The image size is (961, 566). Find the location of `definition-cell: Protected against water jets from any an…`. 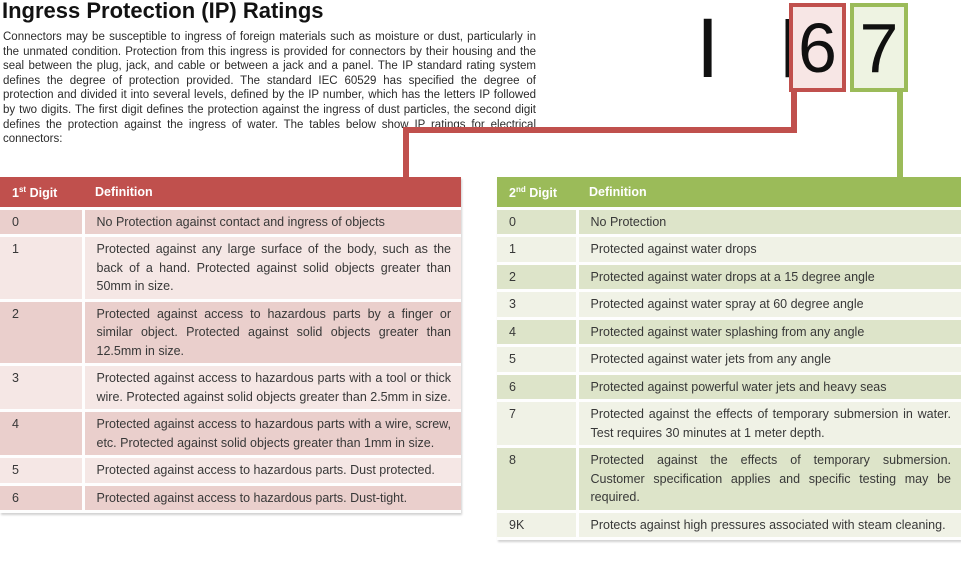

definition-cell: Protected against water jets from any an… is located at coordinates (769, 360).